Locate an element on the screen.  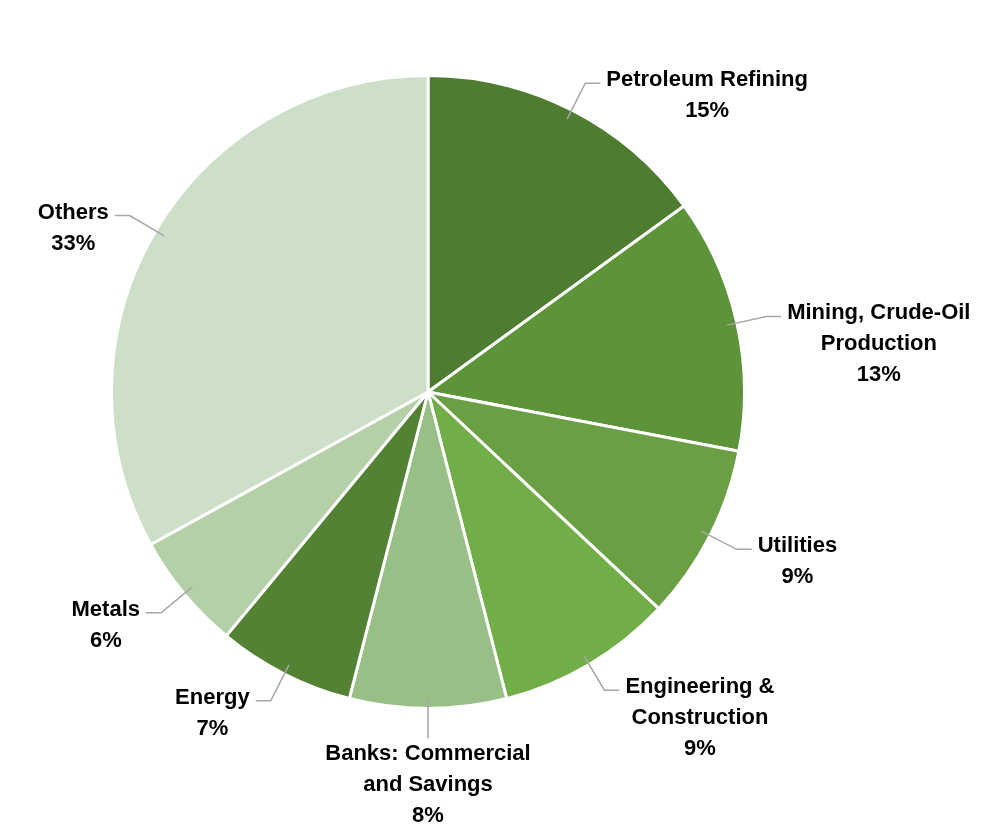
data-label: 15% is located at coordinates (707, 110).